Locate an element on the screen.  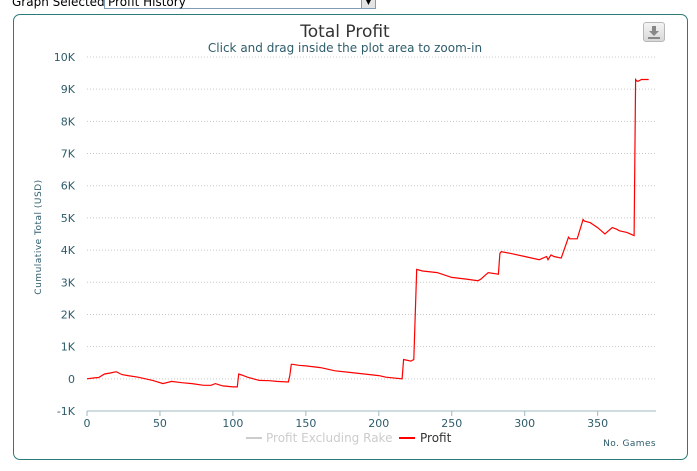
y-axis-label: Cumulative Total (USD) is located at coordinates (39, 236).